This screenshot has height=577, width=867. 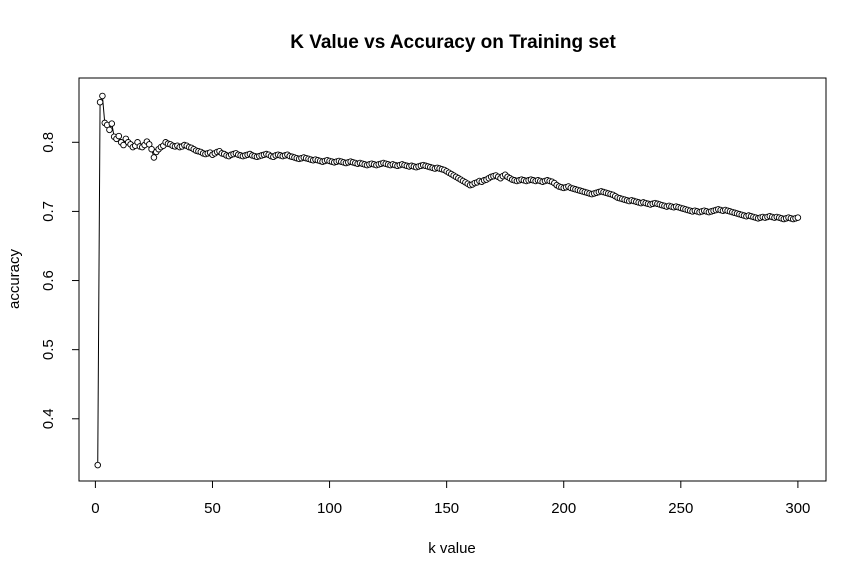 I want to click on x-tick-label: 100, so click(x=329, y=508).